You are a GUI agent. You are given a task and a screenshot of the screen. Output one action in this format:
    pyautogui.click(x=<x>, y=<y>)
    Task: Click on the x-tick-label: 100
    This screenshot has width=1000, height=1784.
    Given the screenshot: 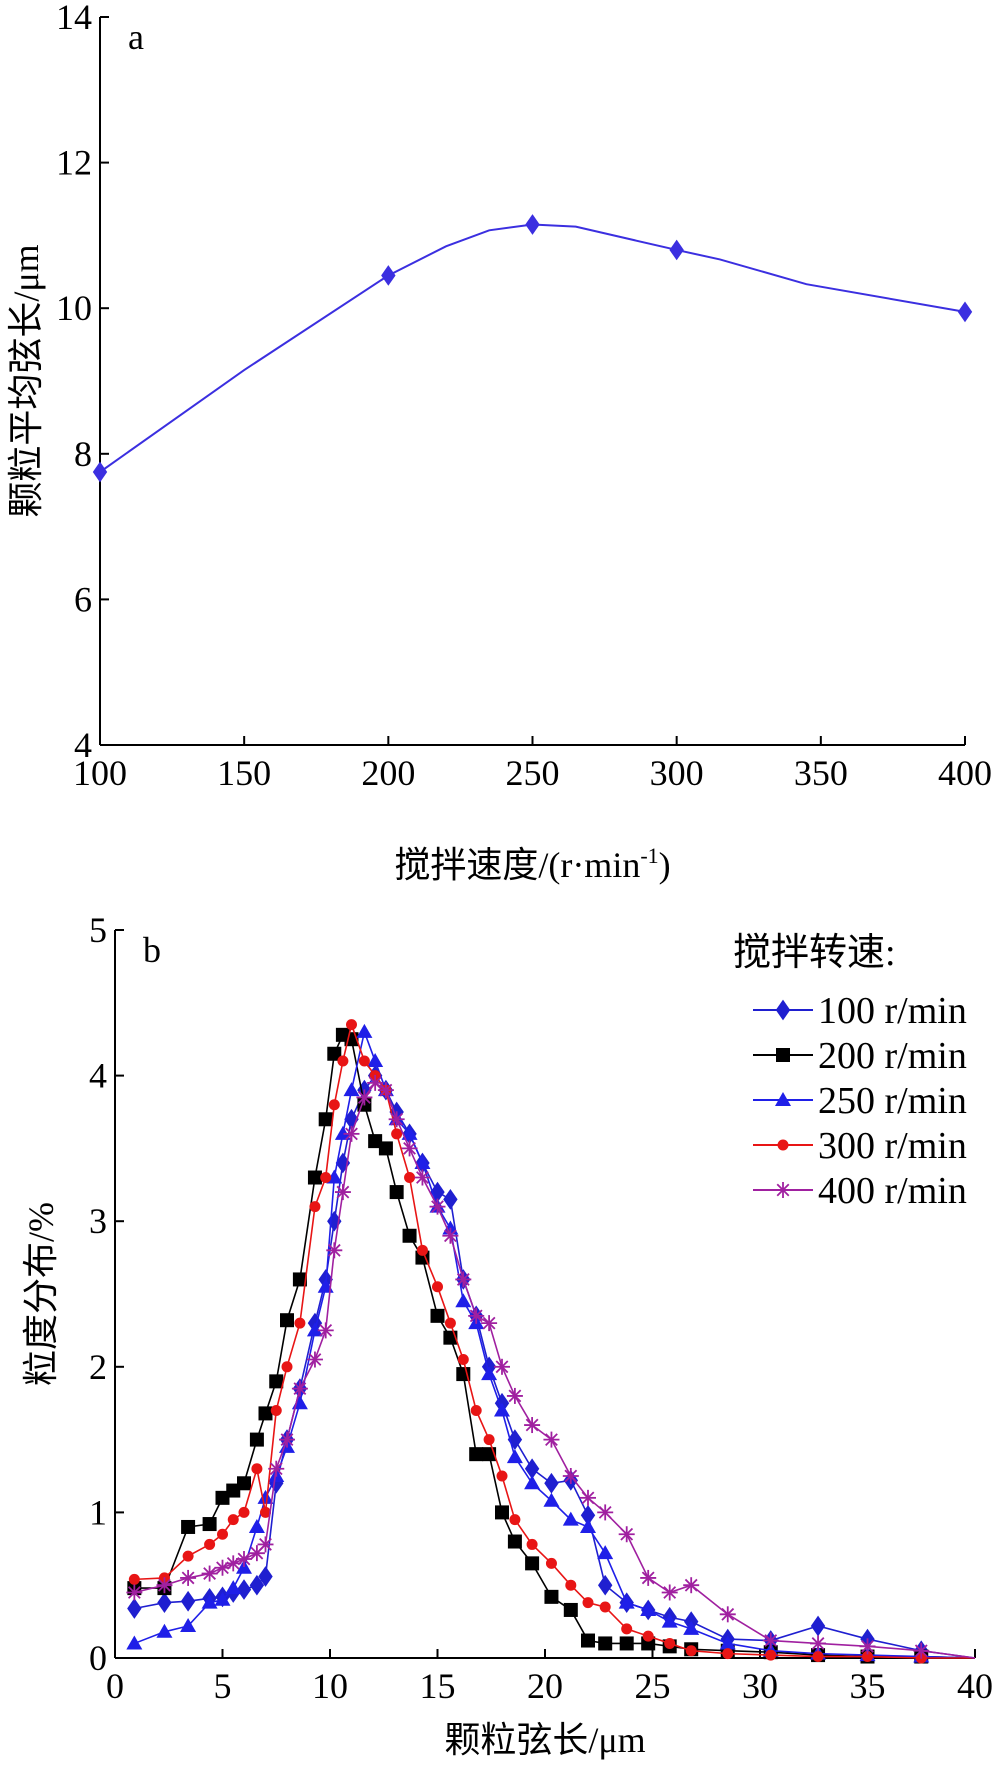 What is the action you would take?
    pyautogui.click(x=100, y=773)
    